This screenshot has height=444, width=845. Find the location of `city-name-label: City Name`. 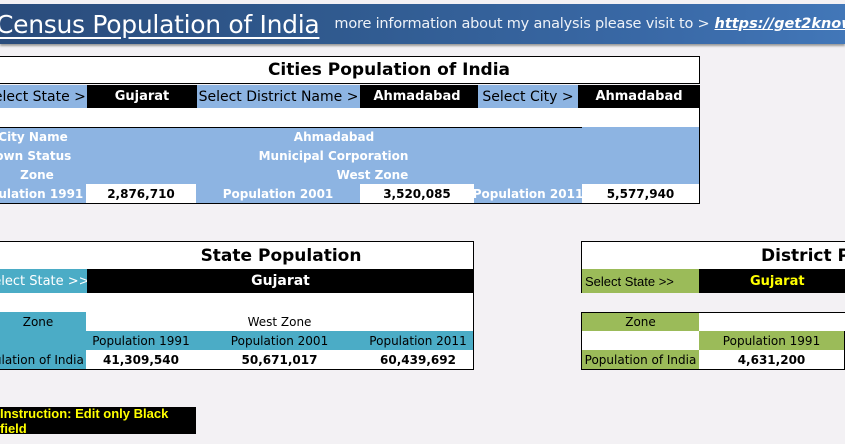

city-name-label: City Name is located at coordinates (43, 137).